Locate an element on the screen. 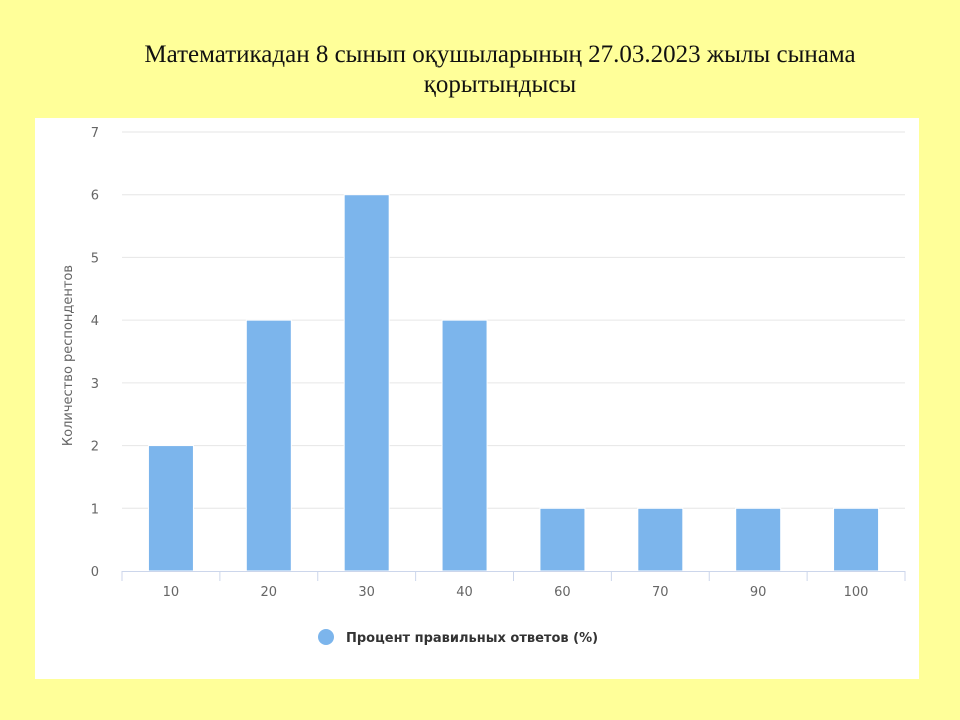  y-tick-label: 0 is located at coordinates (95, 572).